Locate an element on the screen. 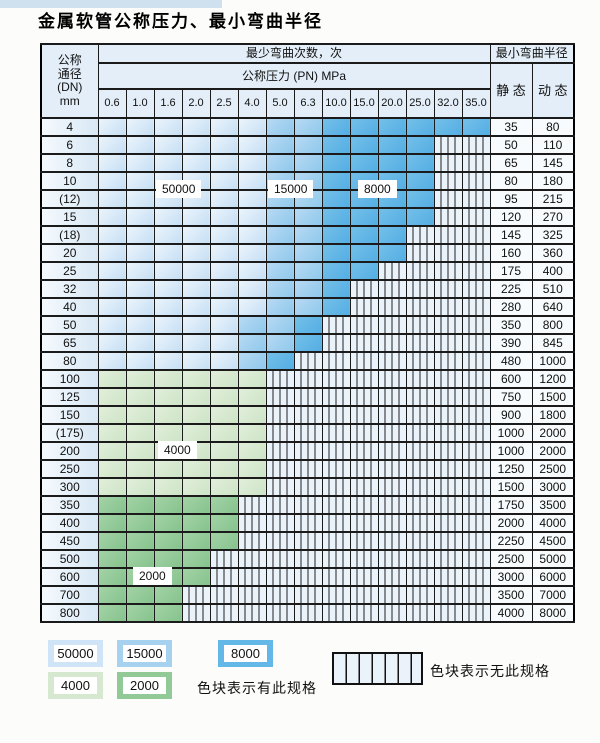  pressure-col: 1.6 is located at coordinates (168, 103).